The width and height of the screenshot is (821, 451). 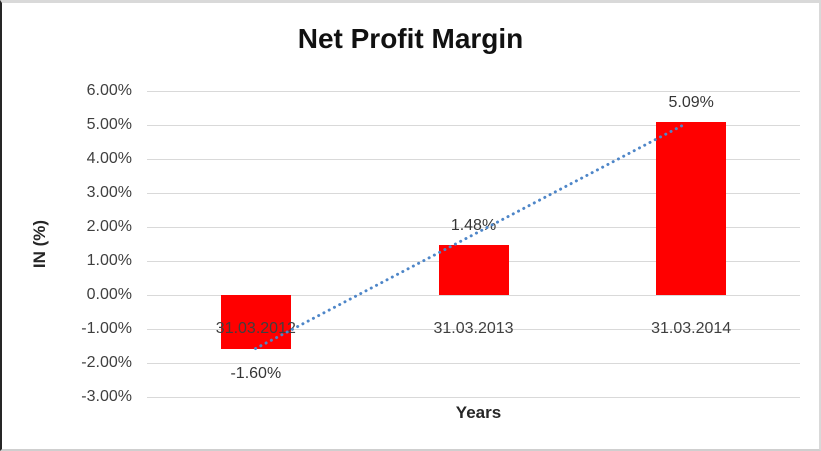 I want to click on y-tick-label: 6.00%, so click(x=109, y=90).